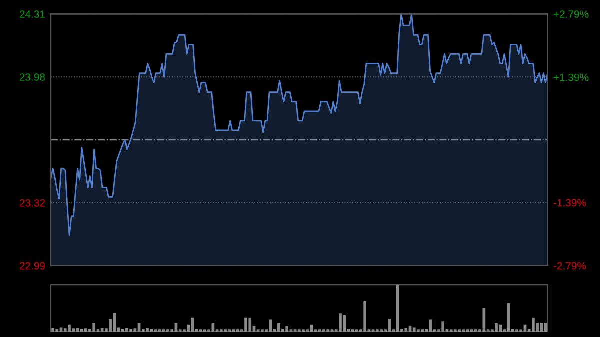 The image size is (600, 337). Describe the element at coordinates (570, 266) in the screenshot. I see `y2-tick-label: -2.79%` at that location.